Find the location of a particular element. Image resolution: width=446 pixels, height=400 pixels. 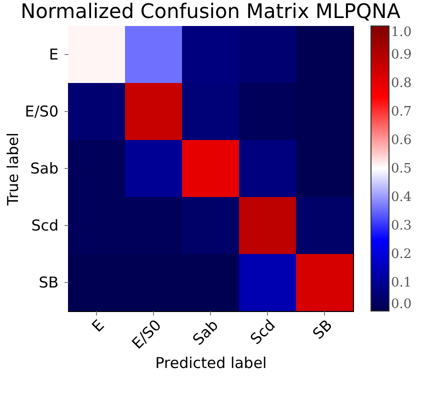

y-tick-label: E/S0 is located at coordinates (41, 111).